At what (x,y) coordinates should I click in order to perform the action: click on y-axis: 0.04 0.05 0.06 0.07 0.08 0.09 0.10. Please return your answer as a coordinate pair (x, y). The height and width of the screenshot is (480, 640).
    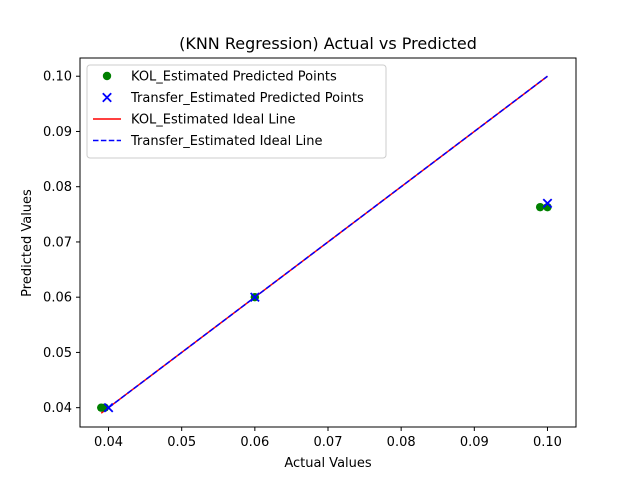
    Looking at the image, I should click on (61, 243).